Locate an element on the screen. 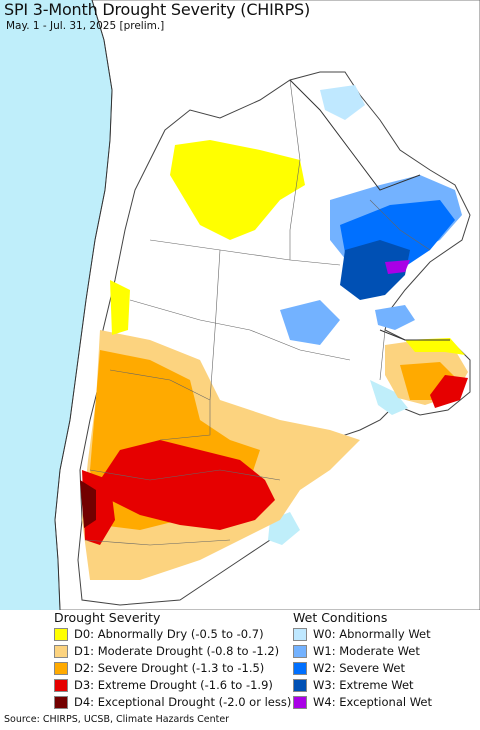  legend-item-d2: D2: Severe Drought (-1.3 to -1.5) is located at coordinates (159, 668).